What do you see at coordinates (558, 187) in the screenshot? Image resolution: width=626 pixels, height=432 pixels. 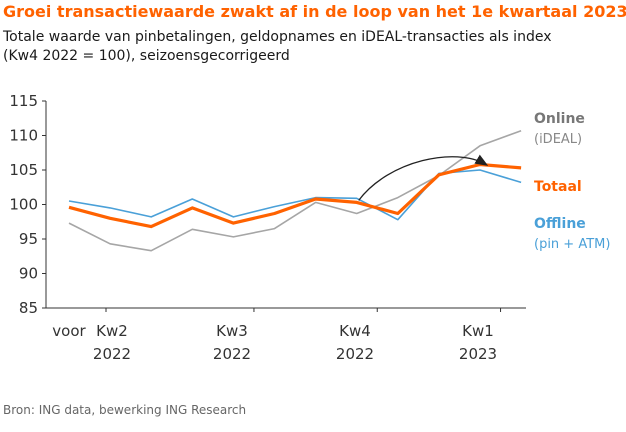 I see `series-label-totaal: Totaal` at bounding box center [558, 187].